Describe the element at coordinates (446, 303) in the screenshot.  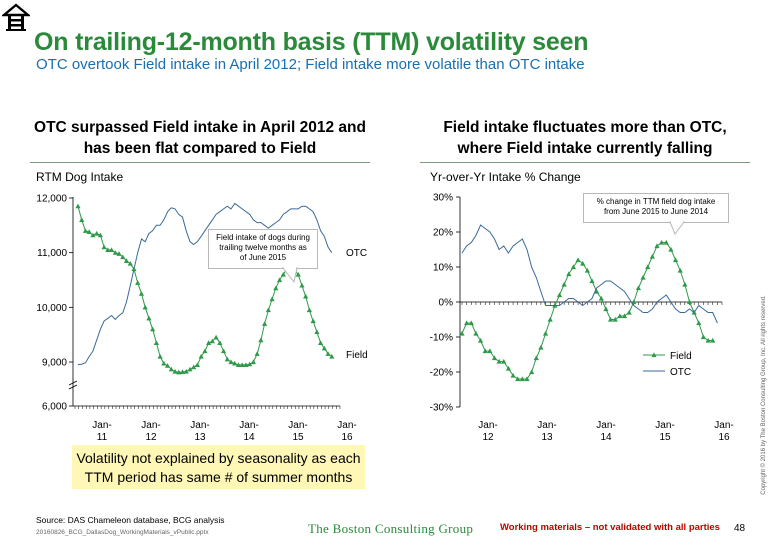
I see `right-y-tick-label: 0%` at that location.